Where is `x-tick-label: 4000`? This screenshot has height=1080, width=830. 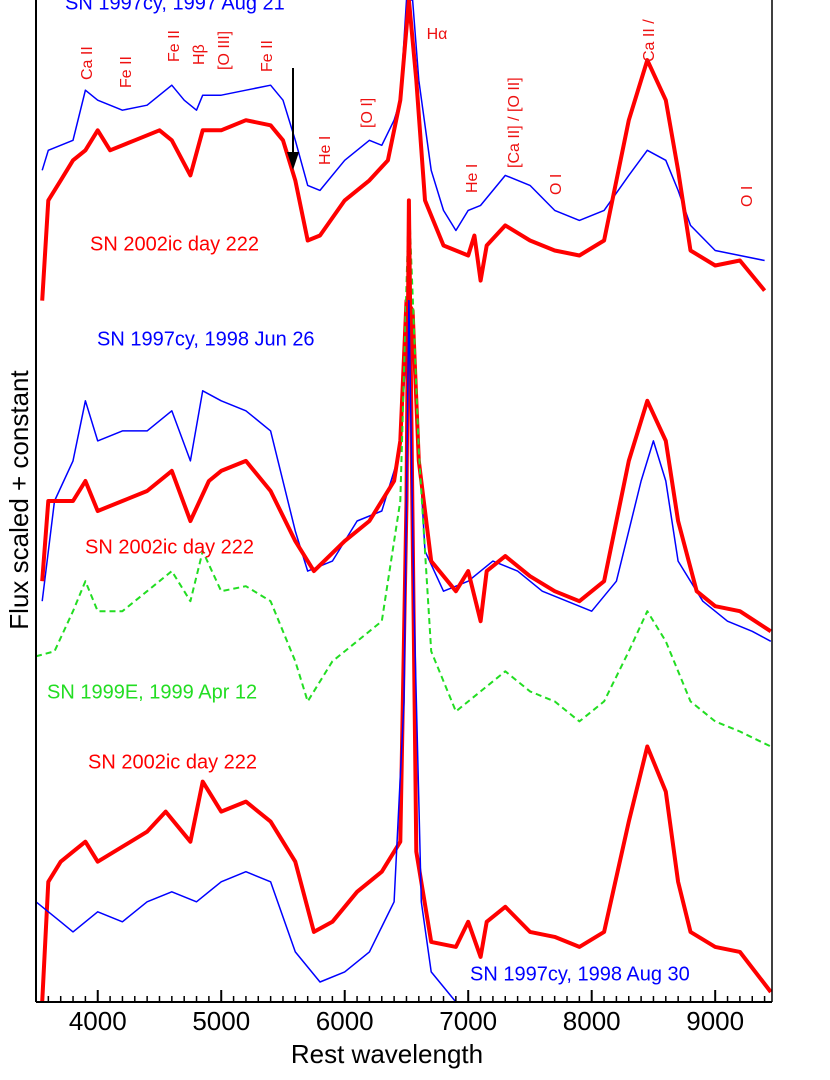 x-tick-label: 4000 is located at coordinates (98, 1021).